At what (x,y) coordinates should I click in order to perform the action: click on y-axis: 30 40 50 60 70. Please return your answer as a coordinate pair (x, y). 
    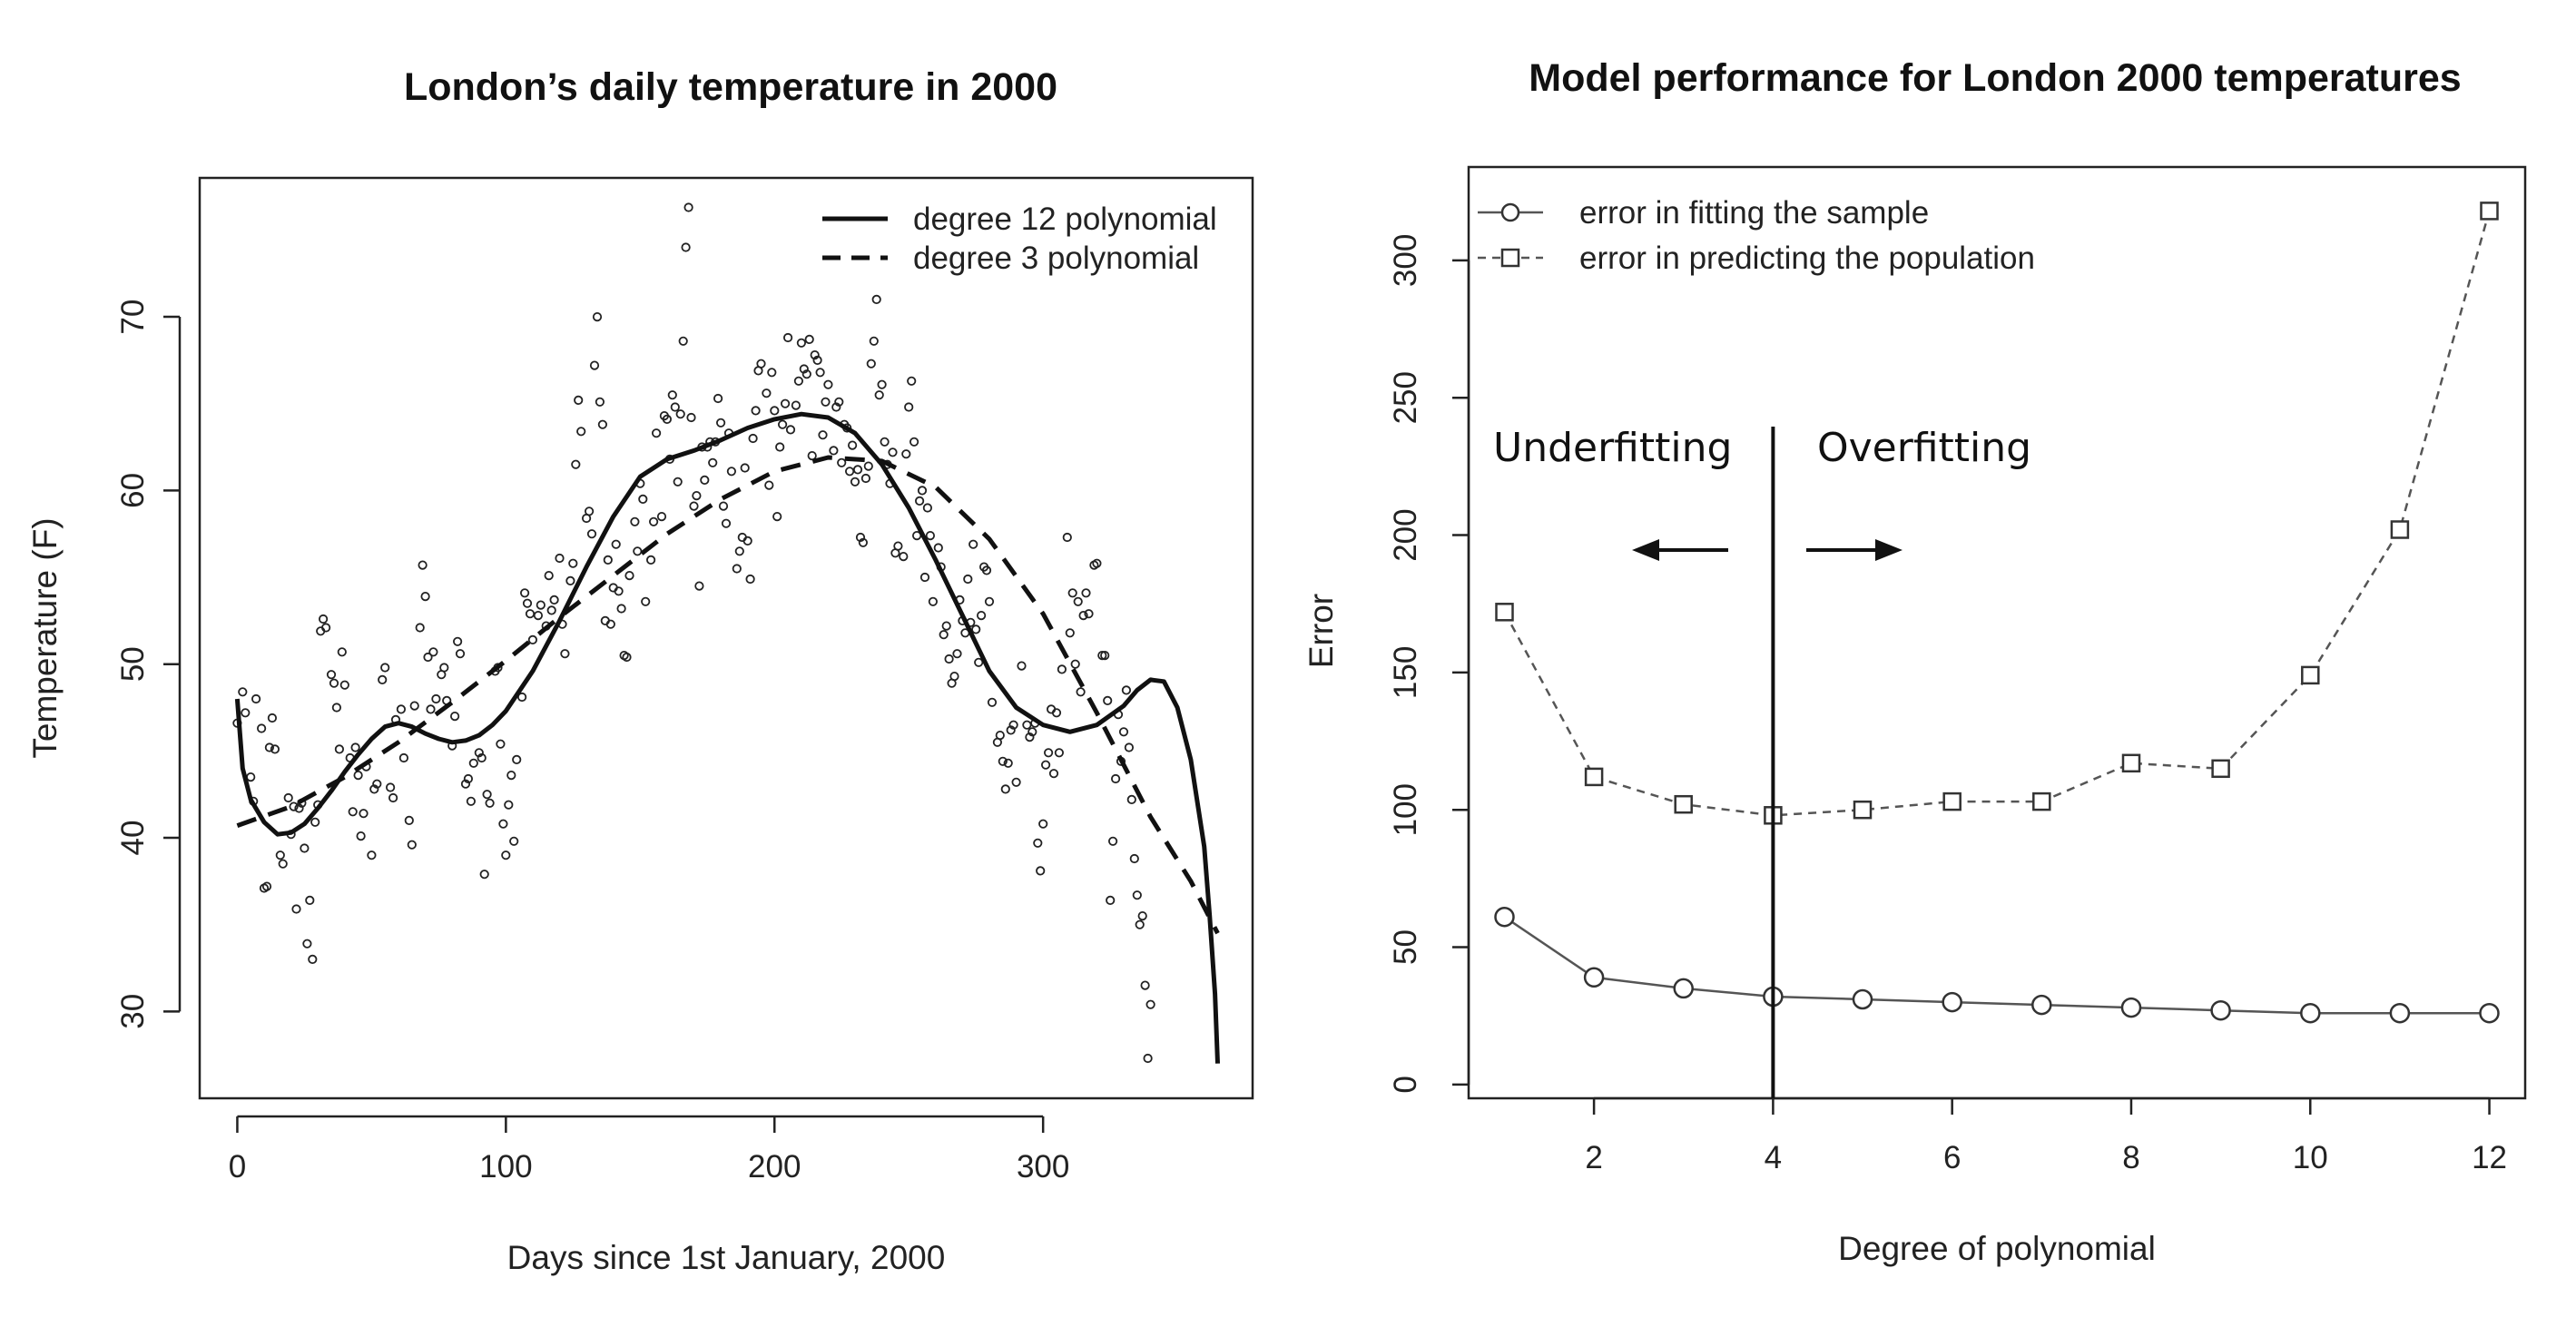
    Looking at the image, I should click on (148, 664).